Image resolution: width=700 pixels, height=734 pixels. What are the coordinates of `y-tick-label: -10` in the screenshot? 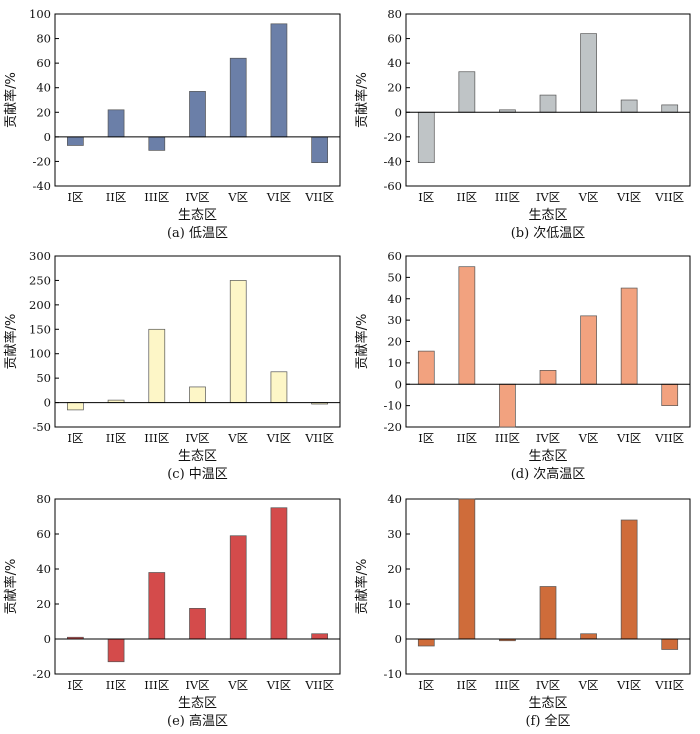 It's located at (392, 406).